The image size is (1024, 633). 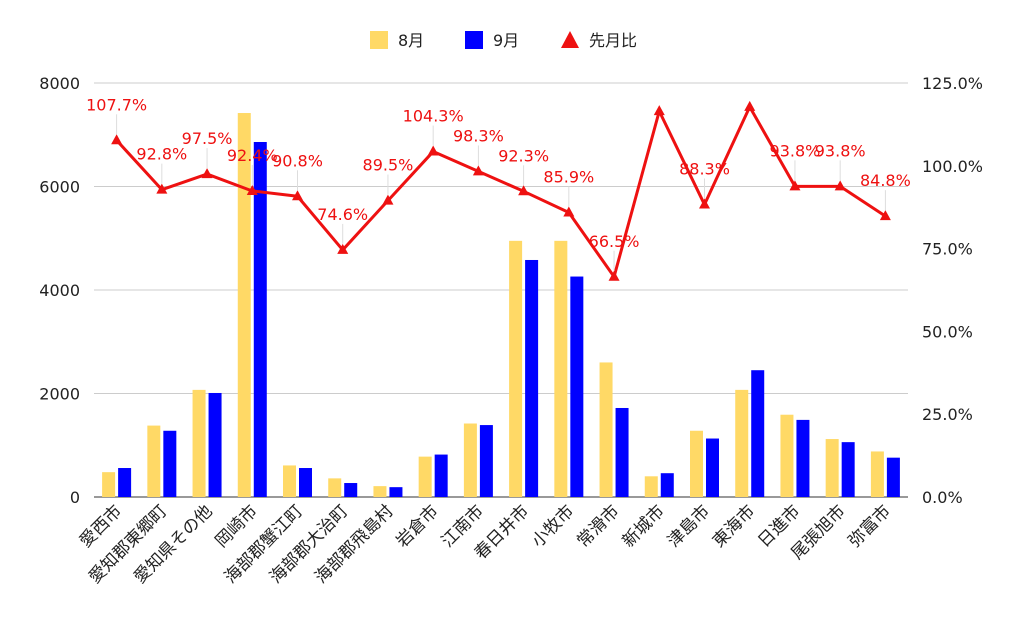 What do you see at coordinates (568, 176) in the screenshot?
I see `ratio-data-label: 85.9%` at bounding box center [568, 176].